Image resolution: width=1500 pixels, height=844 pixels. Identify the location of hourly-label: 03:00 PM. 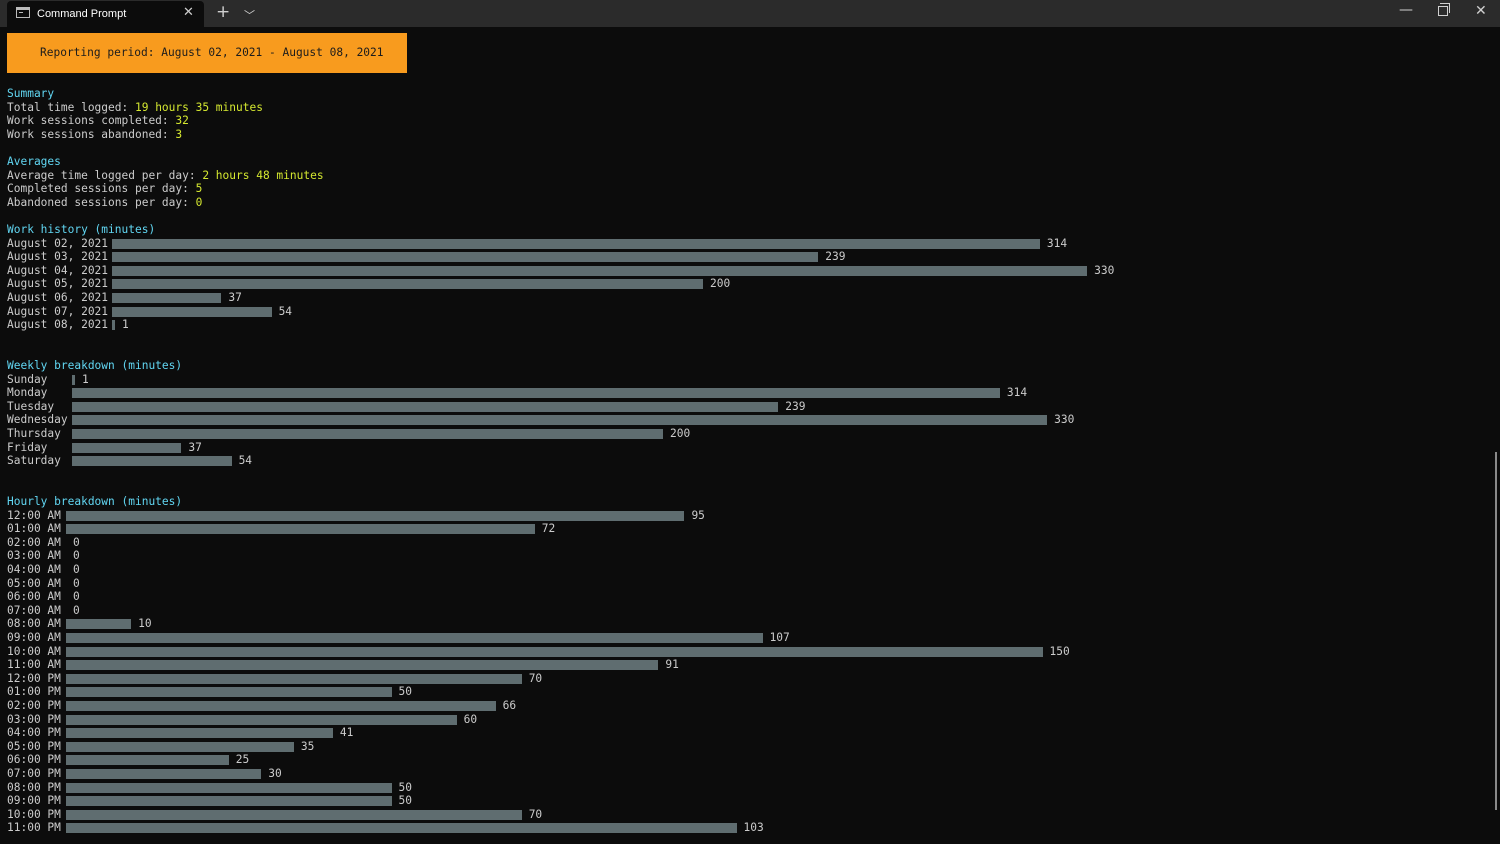
(34, 719).